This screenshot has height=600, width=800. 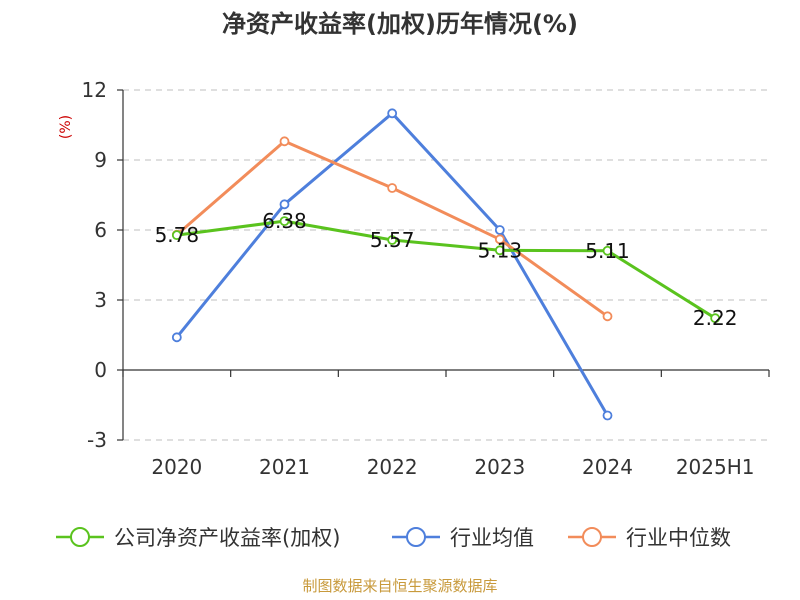 What do you see at coordinates (94, 90) in the screenshot?
I see `y-tick-label: 12` at bounding box center [94, 90].